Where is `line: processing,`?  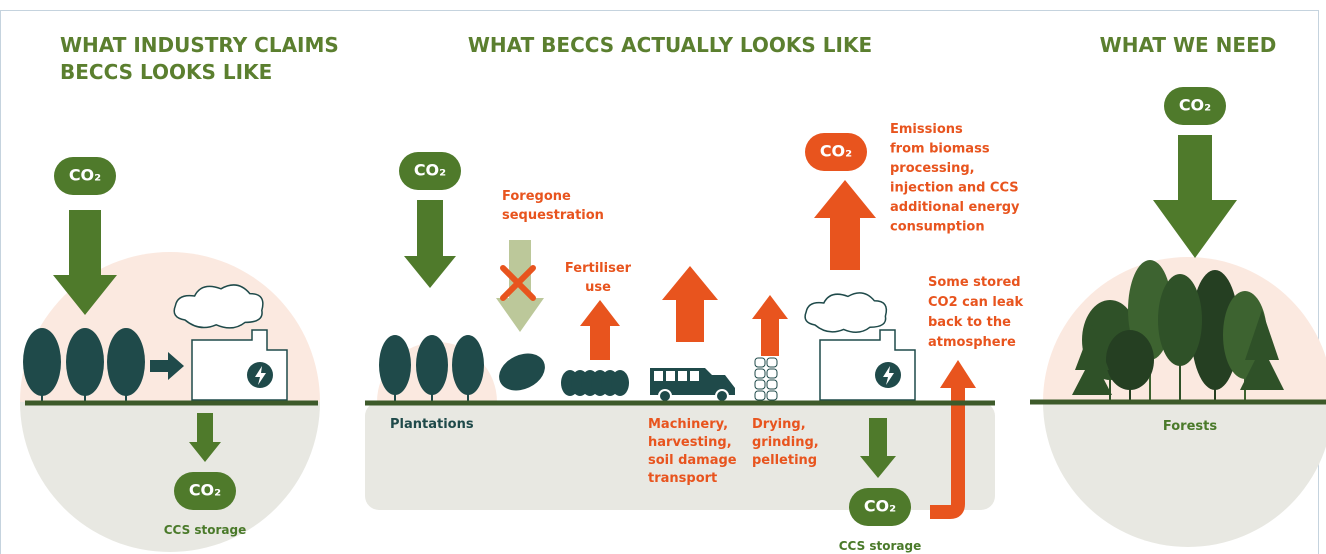
line: processing, is located at coordinates (932, 168).